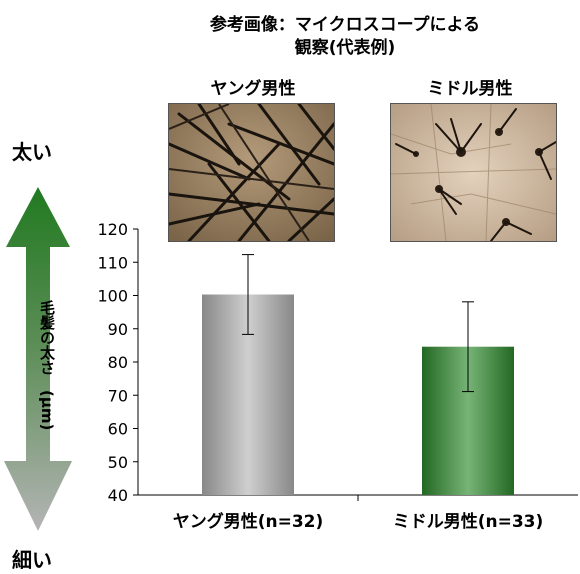 This screenshot has height=574, width=580. What do you see at coordinates (470, 89) in the screenshot?
I see `photo-label-middle: ミドル男性` at bounding box center [470, 89].